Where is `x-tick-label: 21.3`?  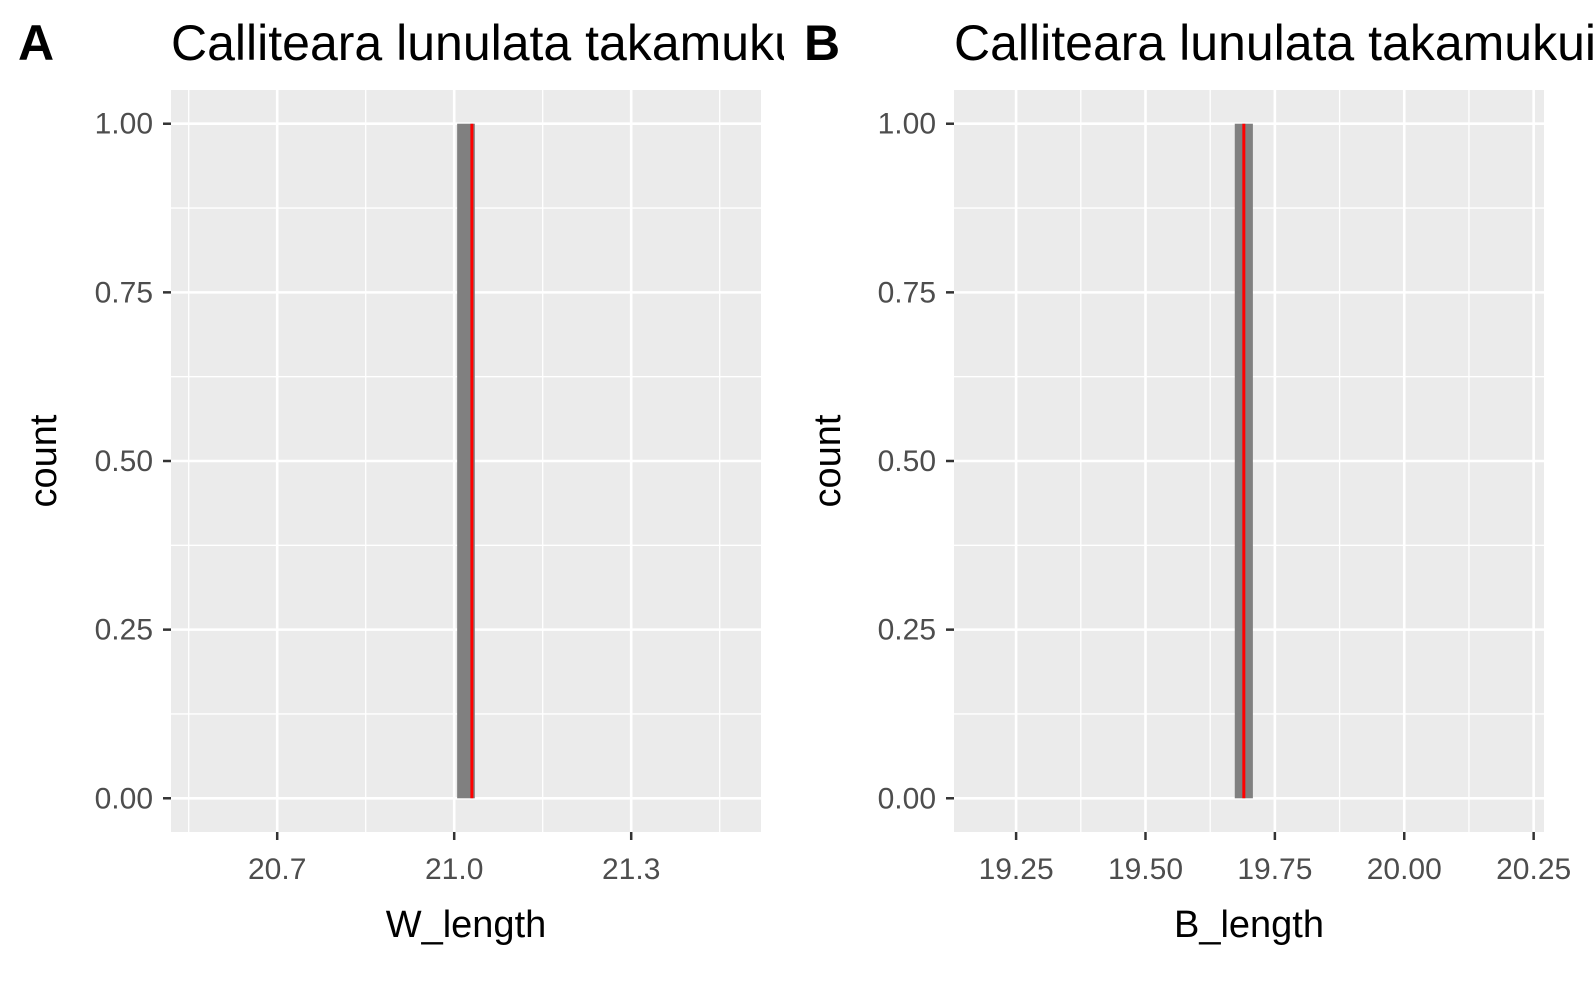
x-tick-label: 21.3 is located at coordinates (631, 869).